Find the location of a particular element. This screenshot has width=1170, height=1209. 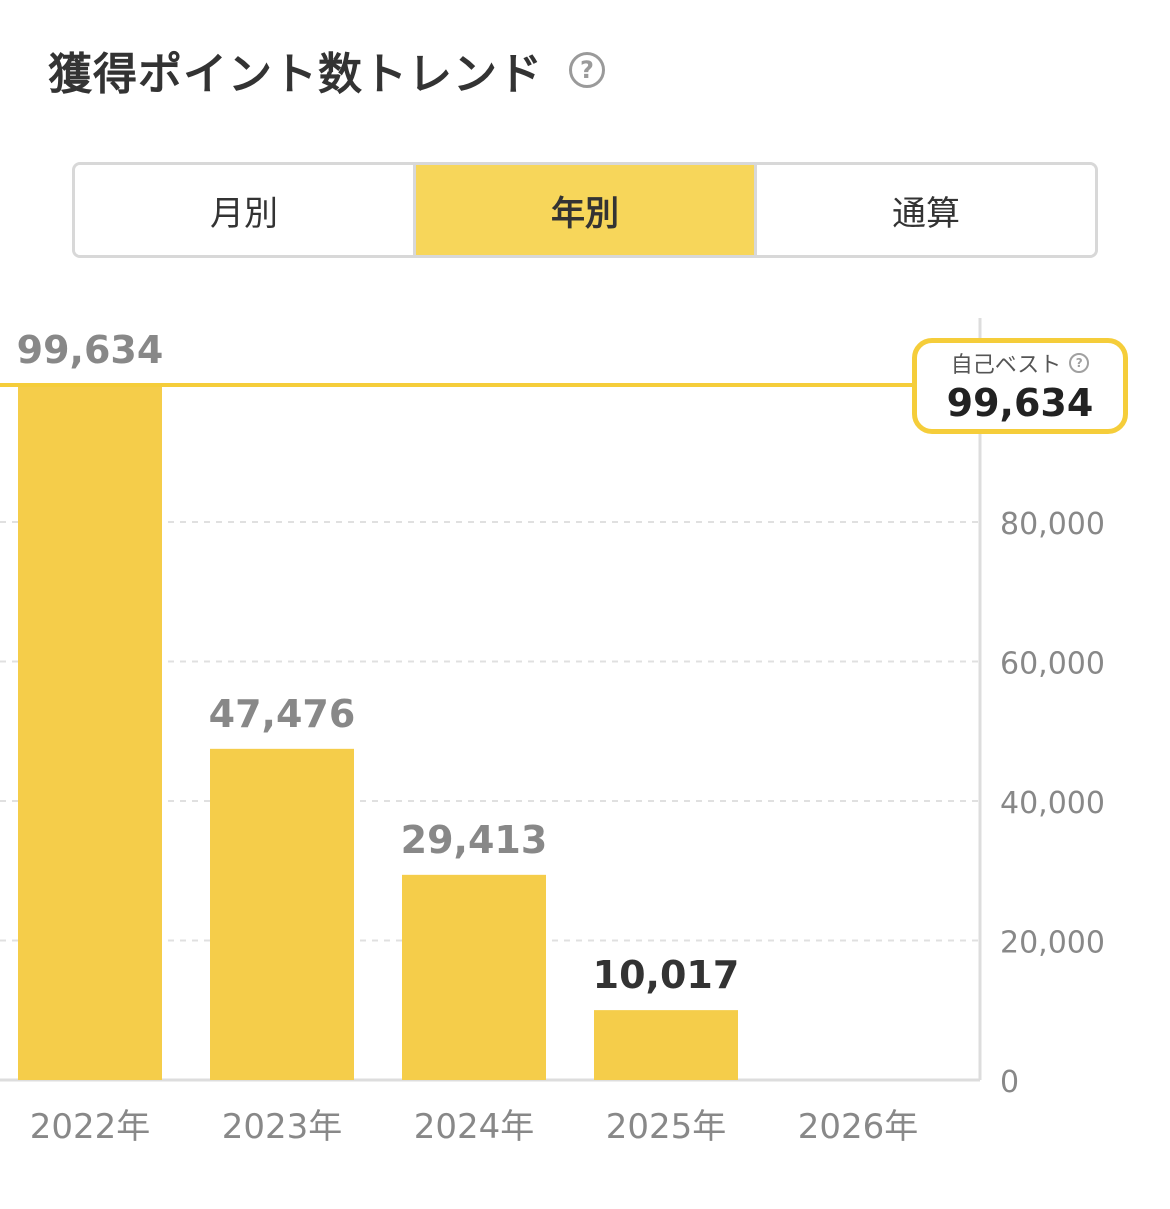

data-label: 29,413 is located at coordinates (474, 840).